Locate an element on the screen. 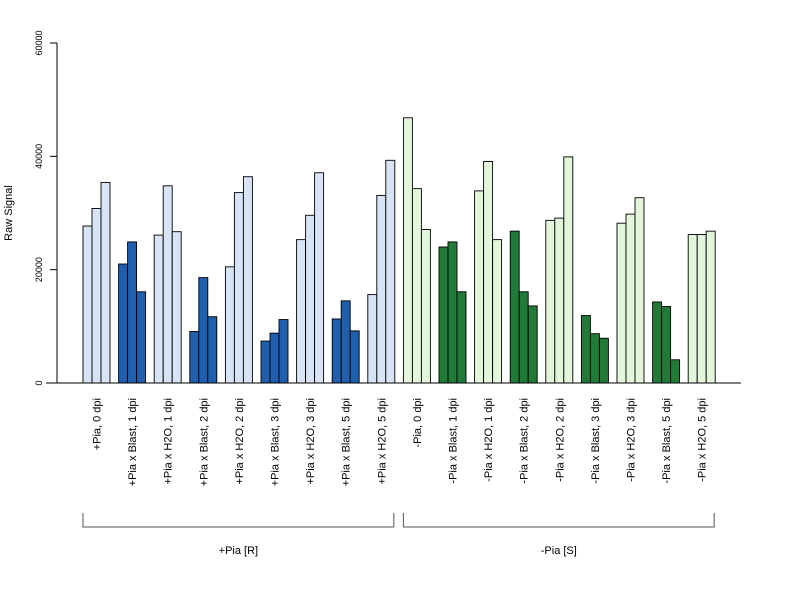  category-label: -Pia x Blast, 3 dpi is located at coordinates (596, 441).